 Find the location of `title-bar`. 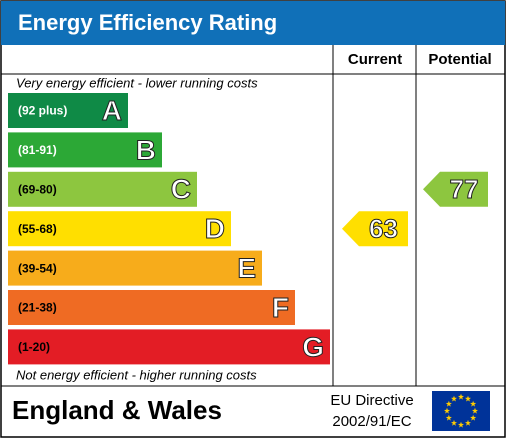

title-bar is located at coordinates (253, 23).